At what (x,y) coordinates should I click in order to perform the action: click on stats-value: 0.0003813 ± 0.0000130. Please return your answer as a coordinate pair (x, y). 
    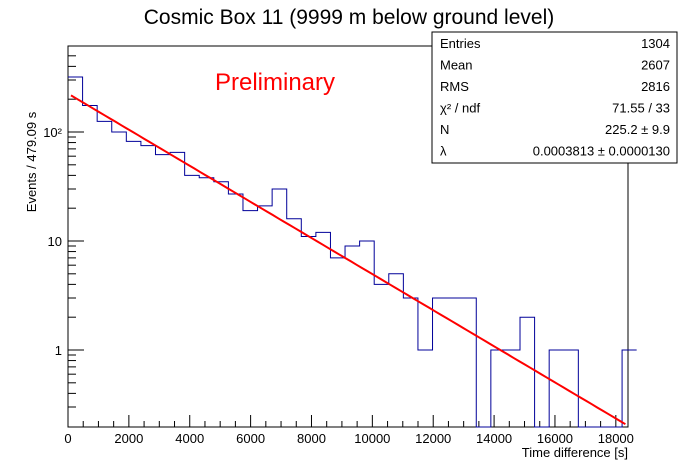
    Looking at the image, I should click on (601, 151).